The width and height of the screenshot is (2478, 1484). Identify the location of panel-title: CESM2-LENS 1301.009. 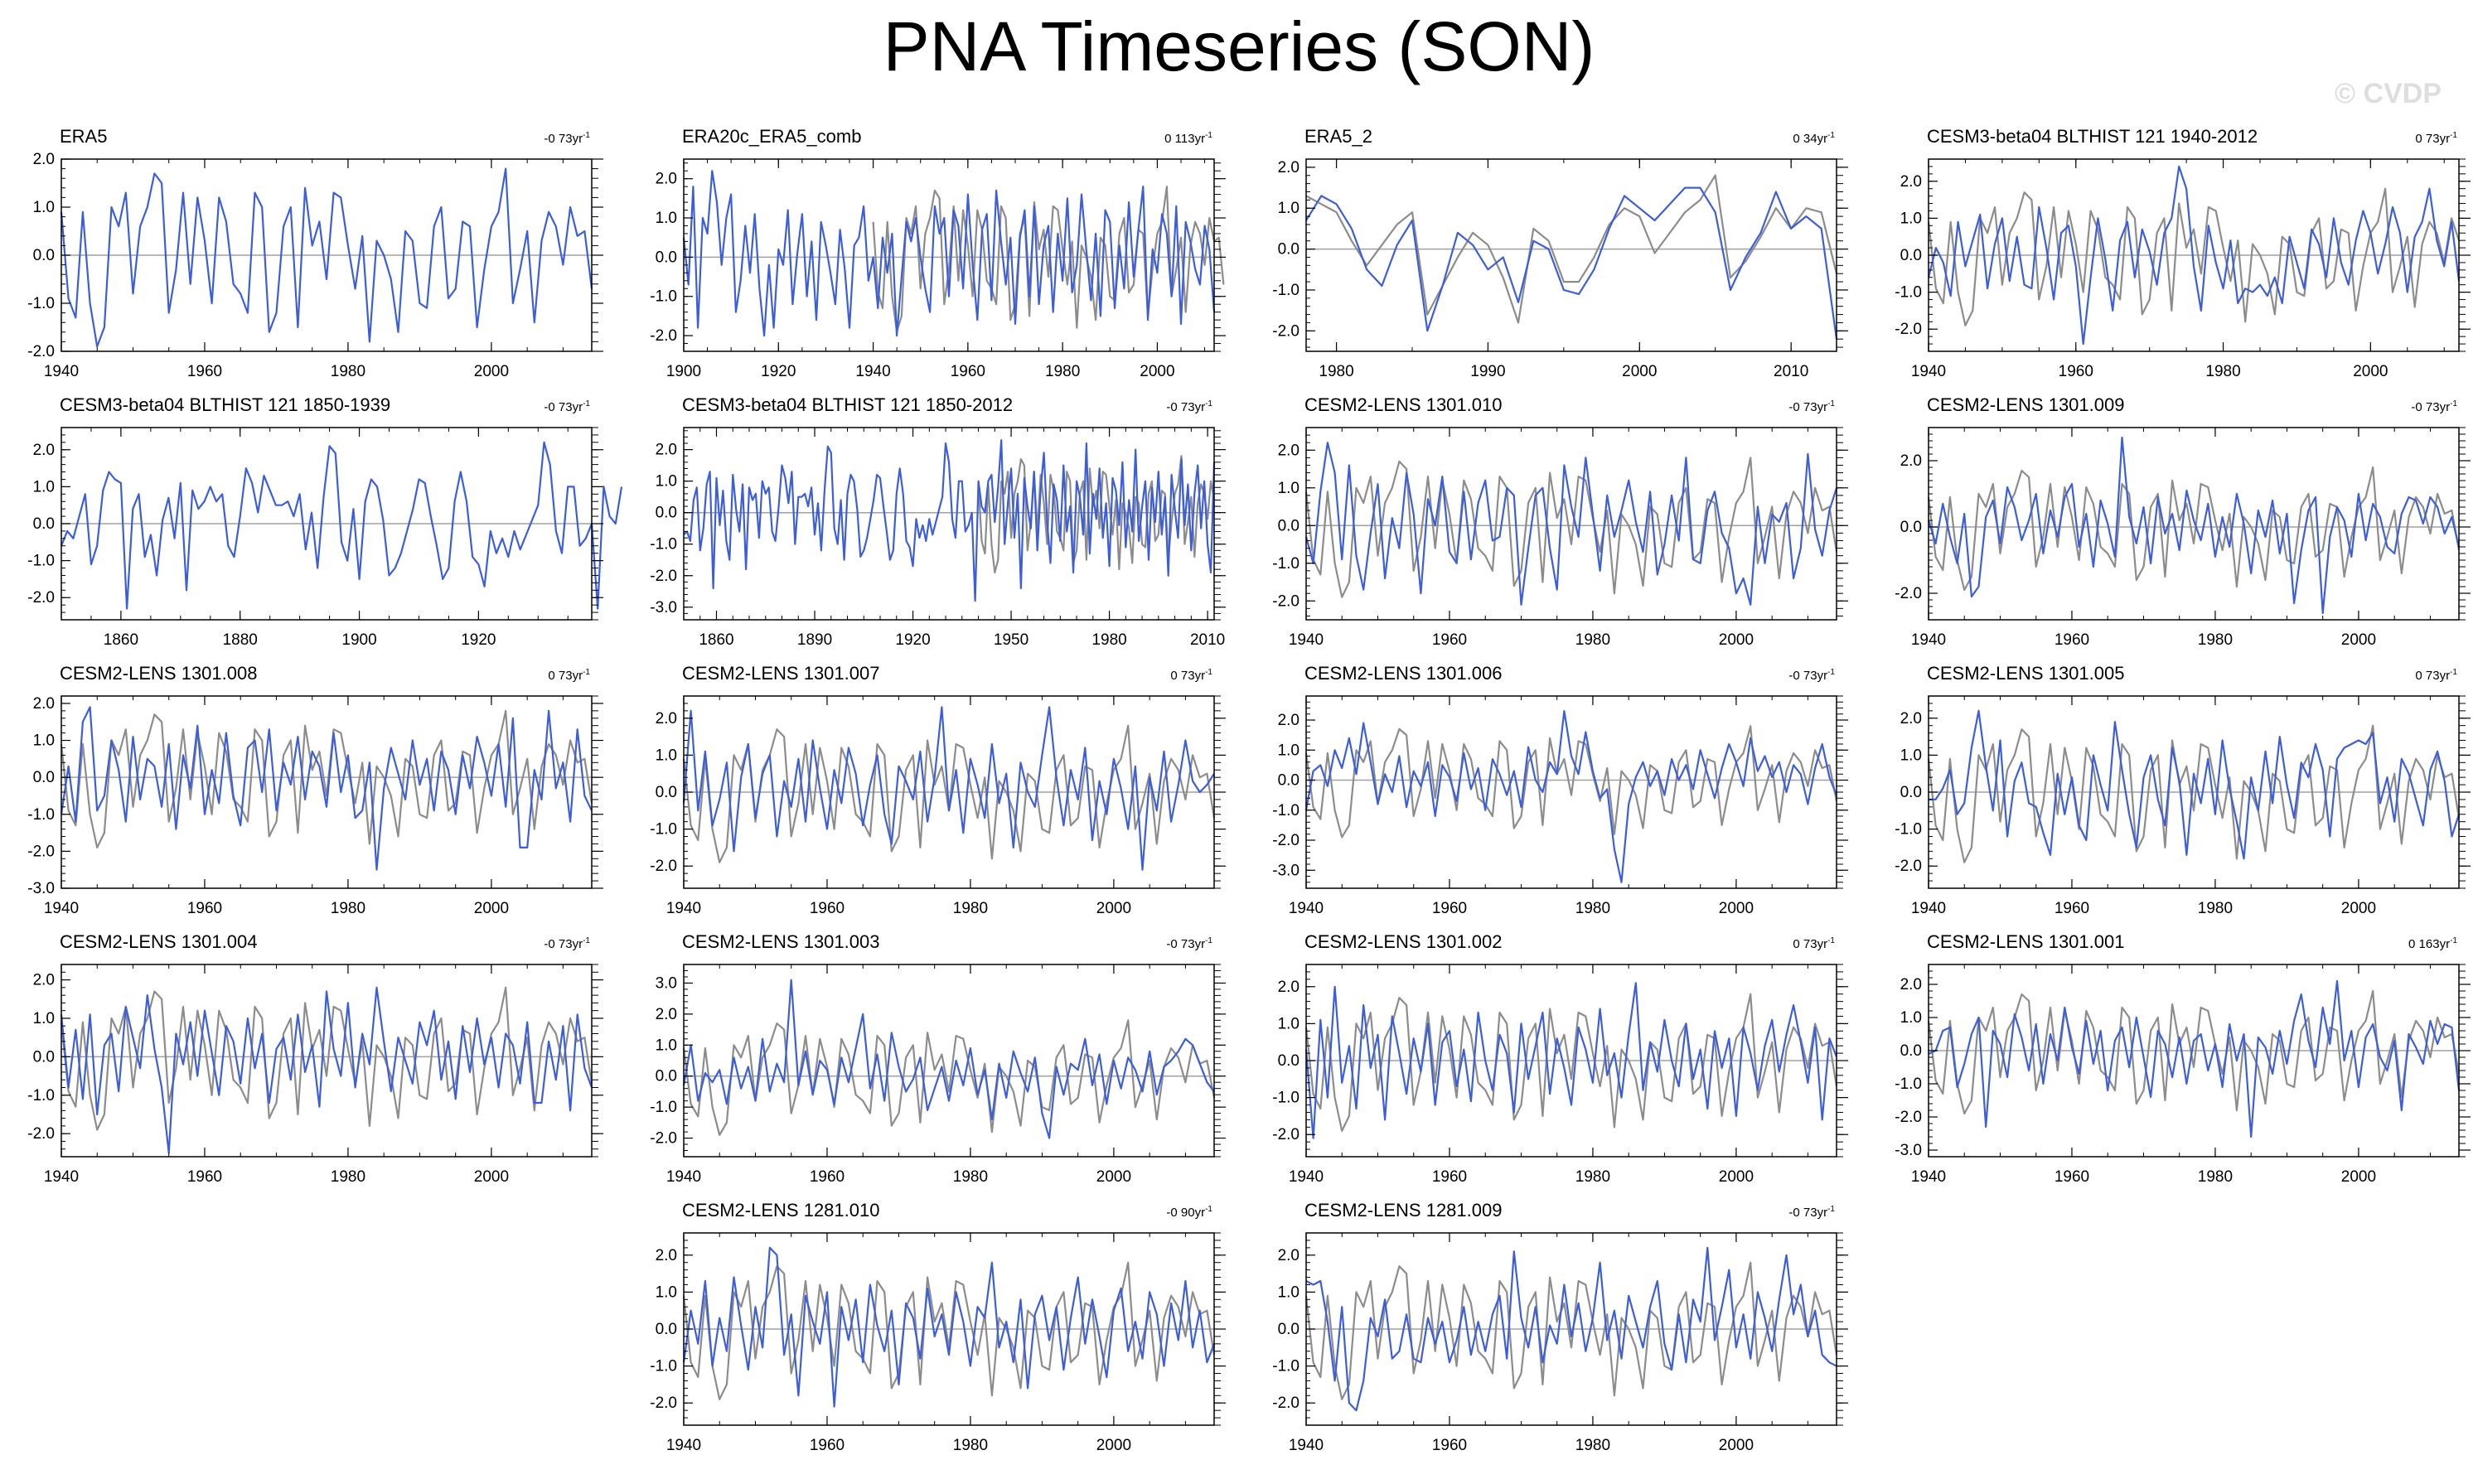
(2025, 404).